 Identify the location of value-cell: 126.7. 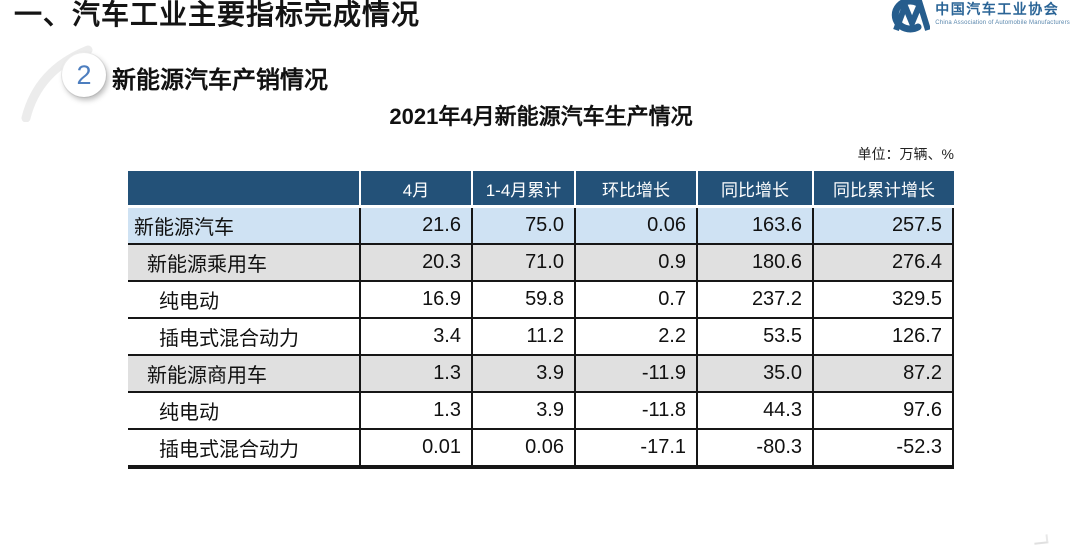
(883, 337).